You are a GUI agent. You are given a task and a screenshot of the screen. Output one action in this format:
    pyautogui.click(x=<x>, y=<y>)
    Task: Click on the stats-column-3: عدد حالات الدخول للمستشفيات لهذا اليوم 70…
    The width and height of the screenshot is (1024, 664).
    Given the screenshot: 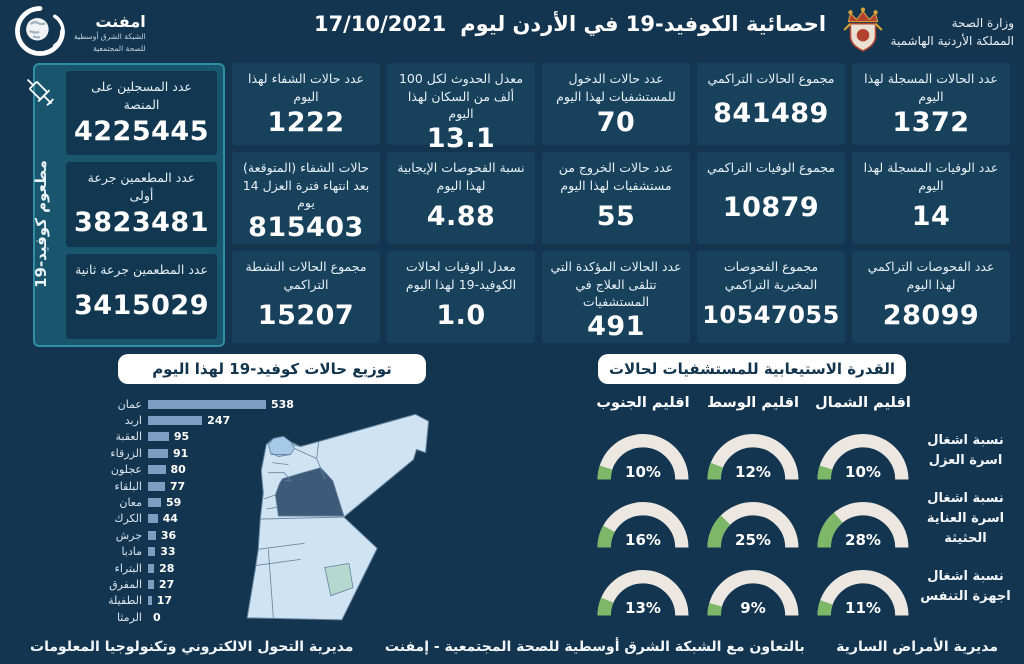 What is the action you would take?
    pyautogui.click(x=616, y=205)
    